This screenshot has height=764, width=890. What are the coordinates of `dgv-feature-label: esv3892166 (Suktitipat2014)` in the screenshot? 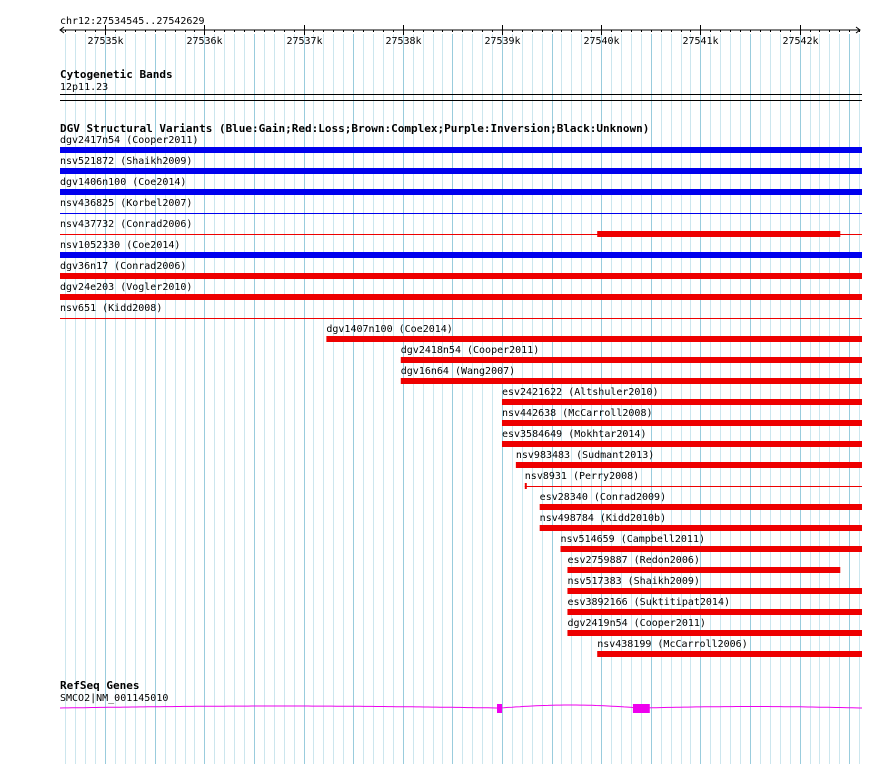 It's located at (648, 602).